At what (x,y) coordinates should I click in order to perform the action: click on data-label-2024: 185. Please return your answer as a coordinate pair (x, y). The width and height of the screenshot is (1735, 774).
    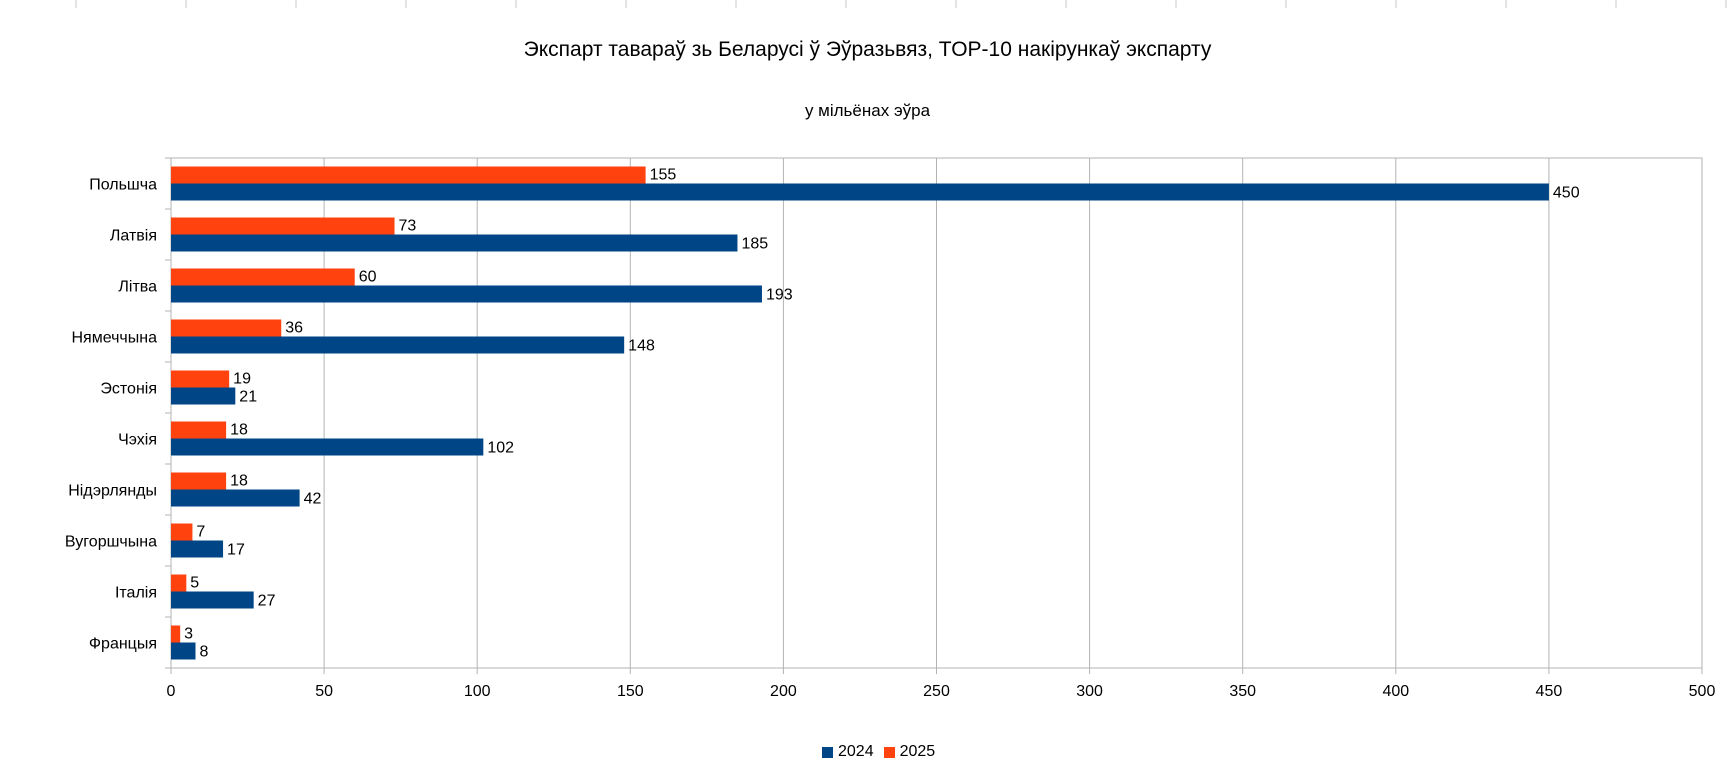
    Looking at the image, I should click on (754, 244).